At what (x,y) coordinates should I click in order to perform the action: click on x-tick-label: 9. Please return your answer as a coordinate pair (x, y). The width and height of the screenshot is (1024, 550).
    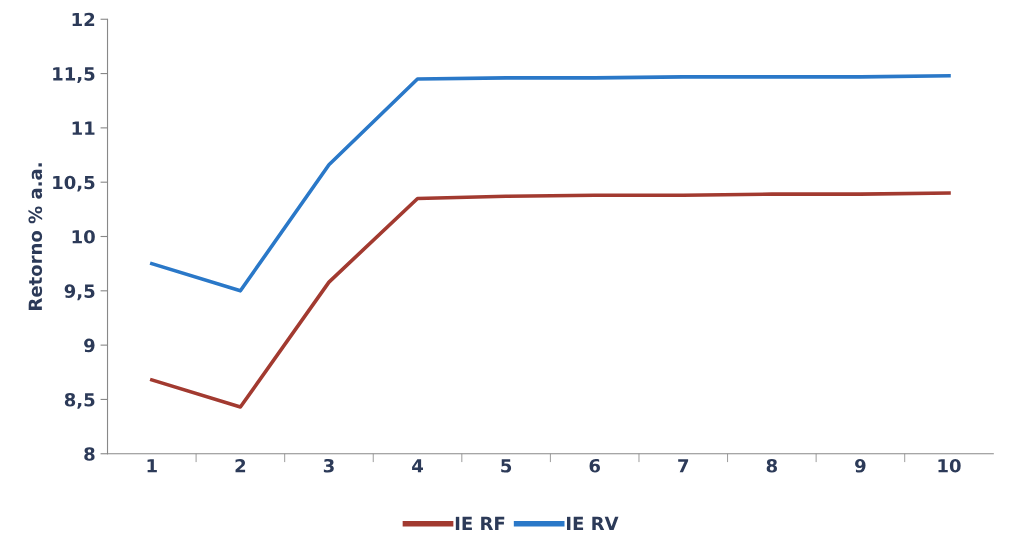
    Looking at the image, I should click on (860, 465).